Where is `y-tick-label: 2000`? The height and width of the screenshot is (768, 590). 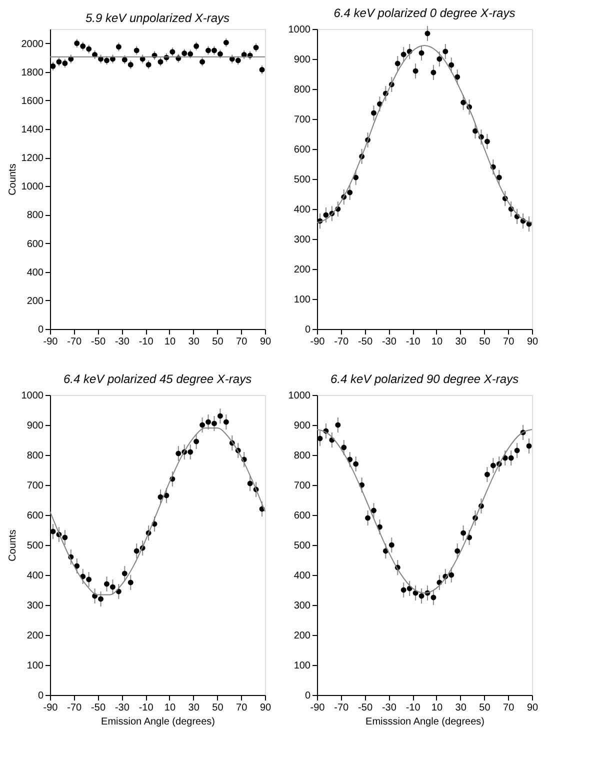 y-tick-label: 2000 is located at coordinates (32, 44).